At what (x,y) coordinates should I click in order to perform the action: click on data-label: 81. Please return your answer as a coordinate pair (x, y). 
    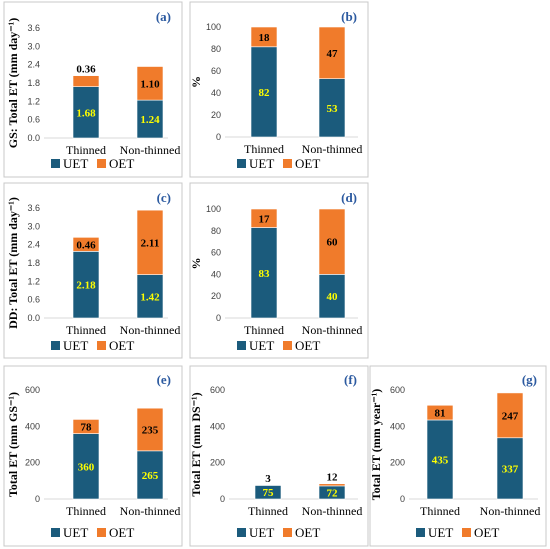
    Looking at the image, I should click on (440, 414).